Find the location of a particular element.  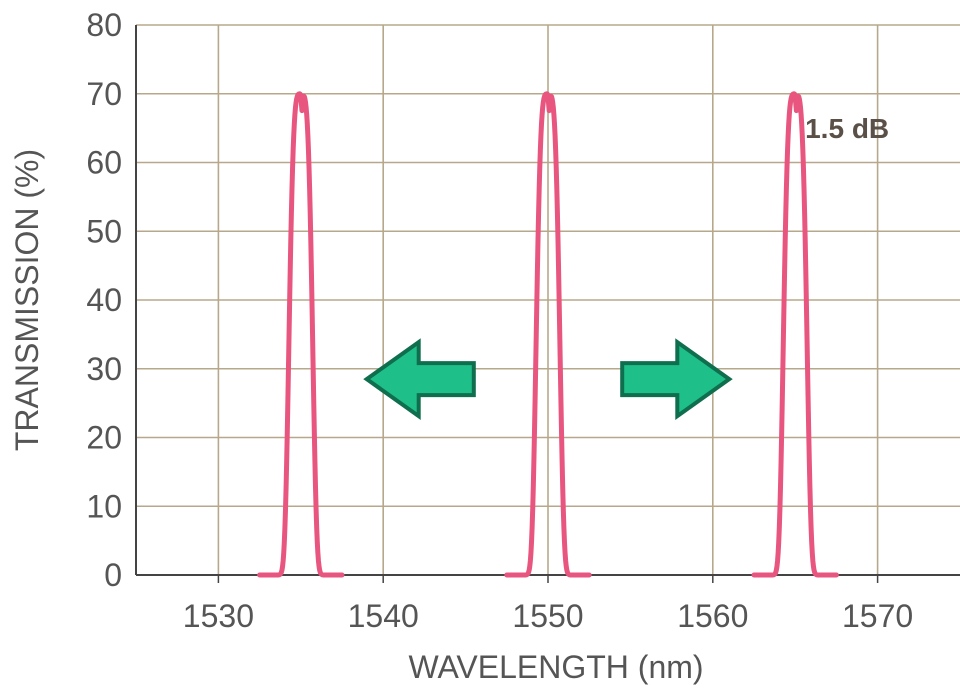

y-tick-label: 0 is located at coordinates (113, 575).